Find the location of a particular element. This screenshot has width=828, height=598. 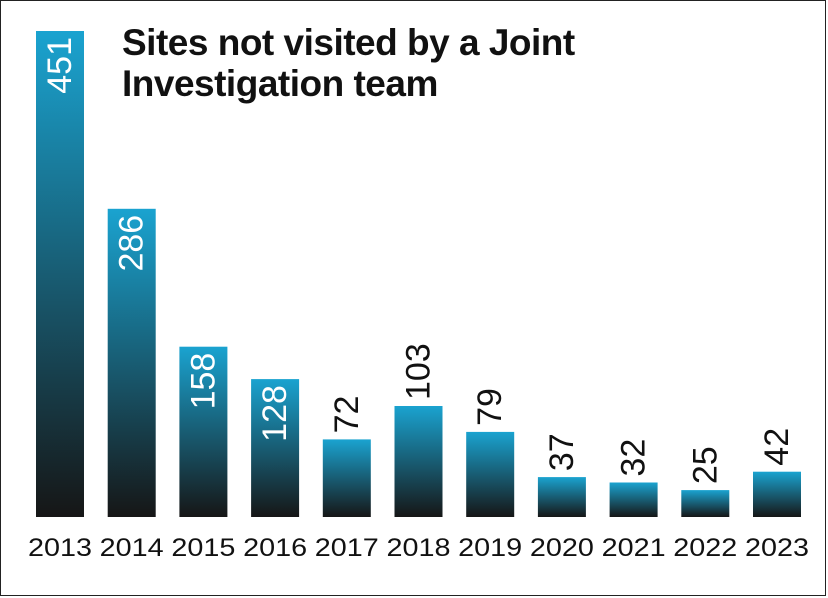

bar-2017 is located at coordinates (346, 478).